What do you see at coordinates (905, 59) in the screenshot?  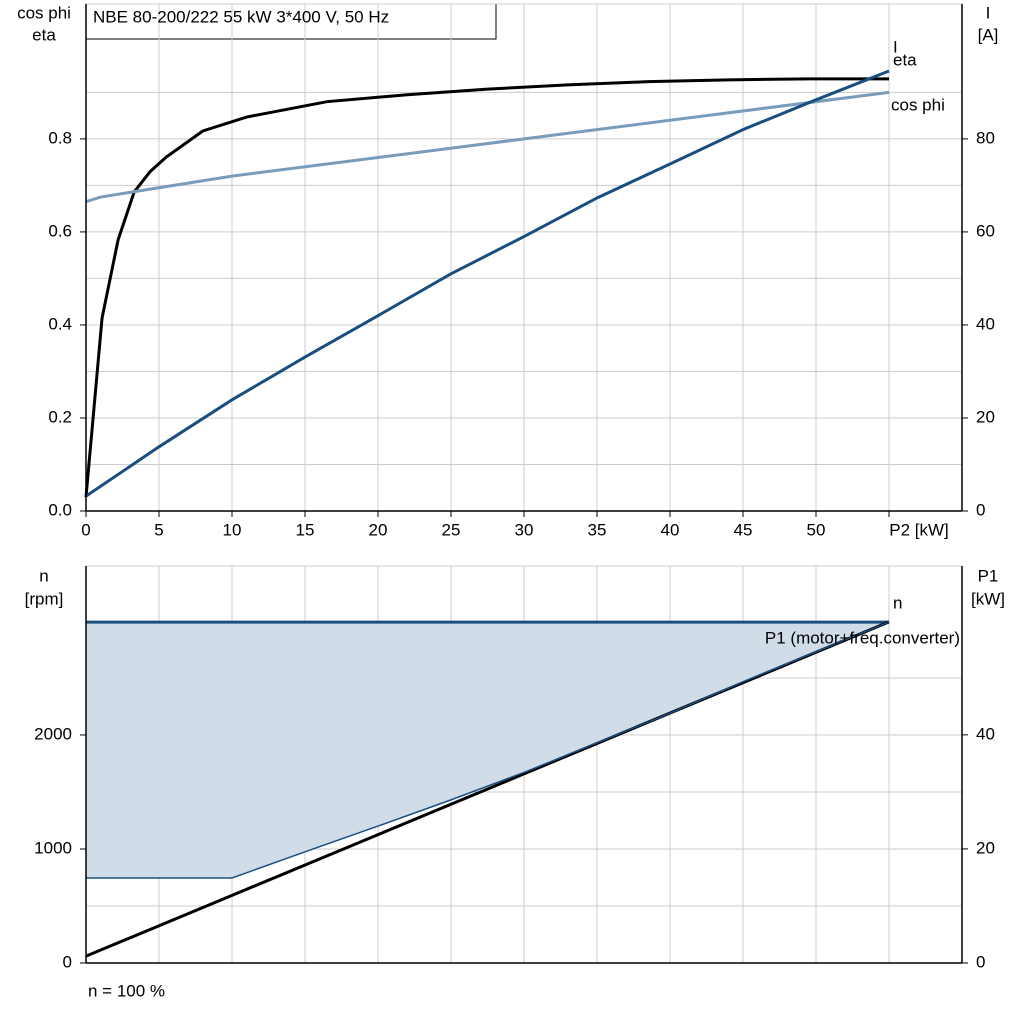 I see `series-label: eta` at bounding box center [905, 59].